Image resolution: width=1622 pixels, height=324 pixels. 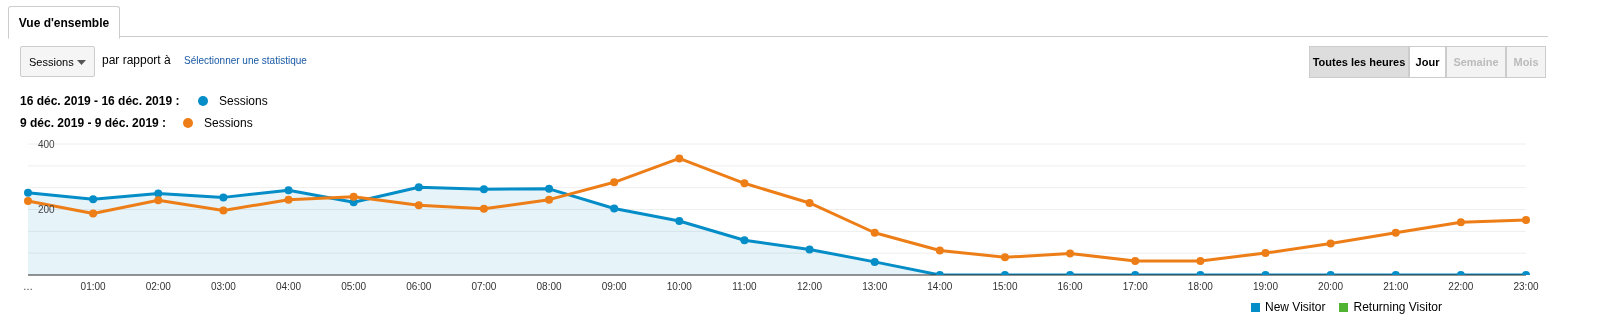 I want to click on x-tick-label: 13:00, so click(x=875, y=287).